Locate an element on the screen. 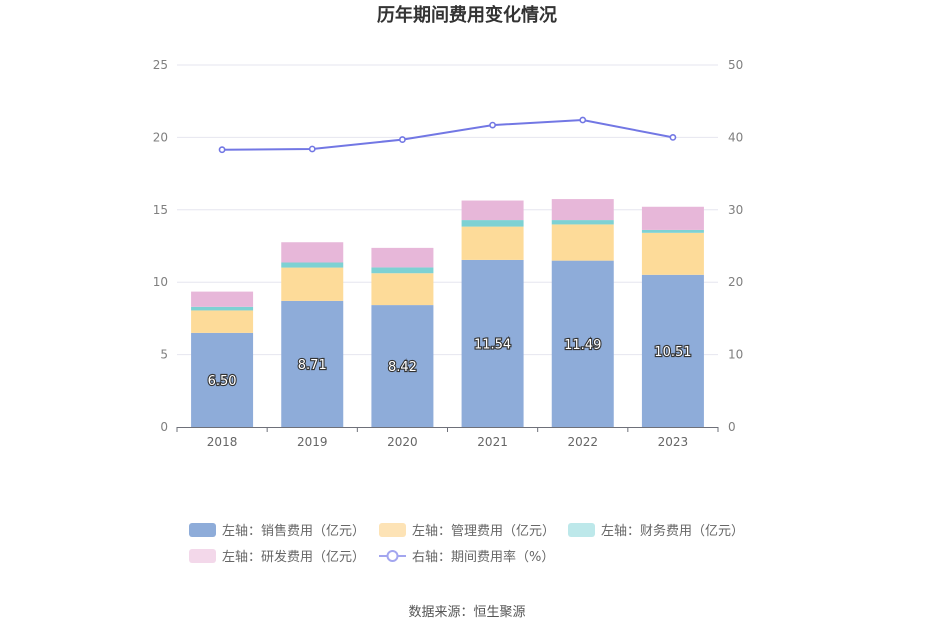 This screenshot has height=632, width=935. legend-label: 左轴：财务费用（亿元） is located at coordinates (672, 531).